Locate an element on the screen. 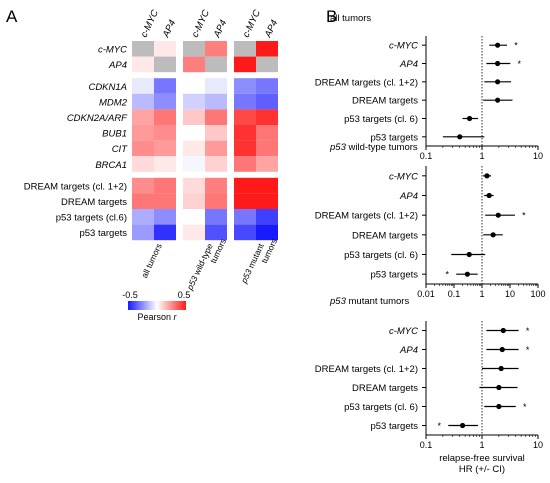  row-label-cit: CIT is located at coordinates (120, 149).